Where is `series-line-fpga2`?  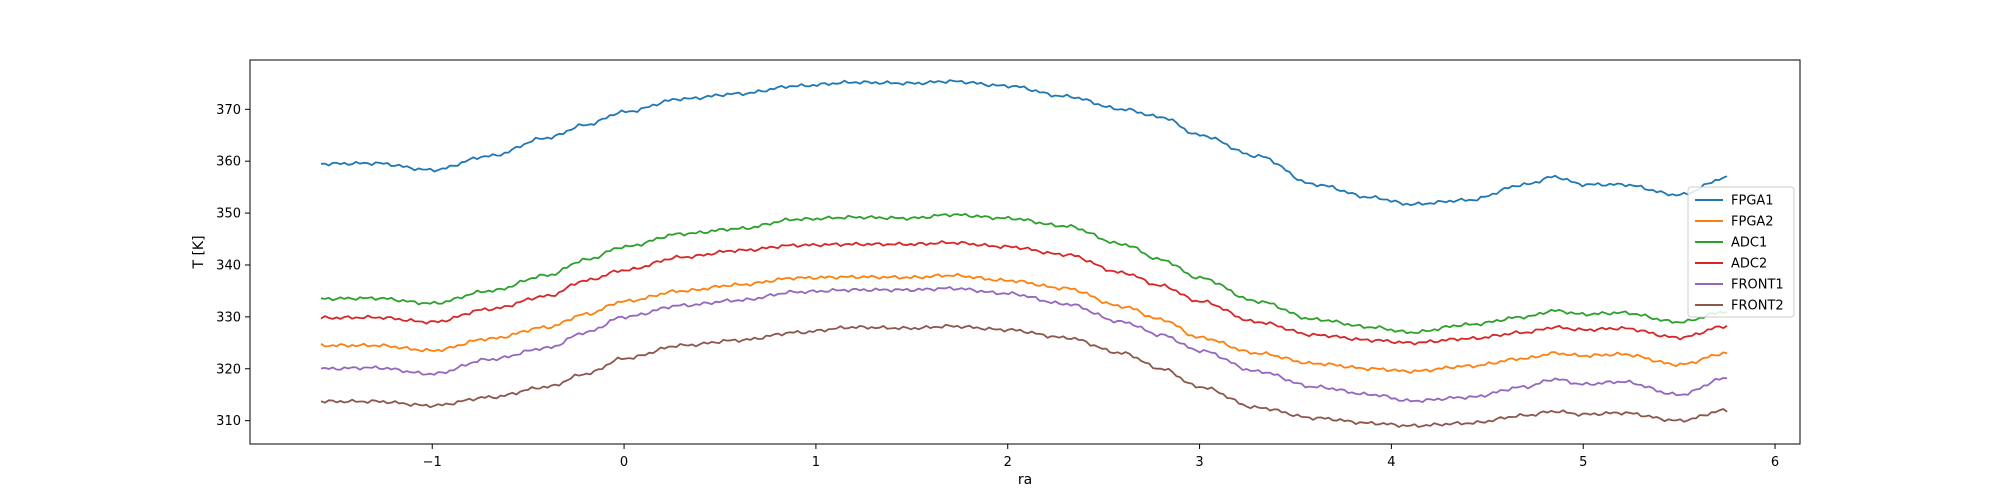
series-line-fpga2 is located at coordinates (1024, 323).